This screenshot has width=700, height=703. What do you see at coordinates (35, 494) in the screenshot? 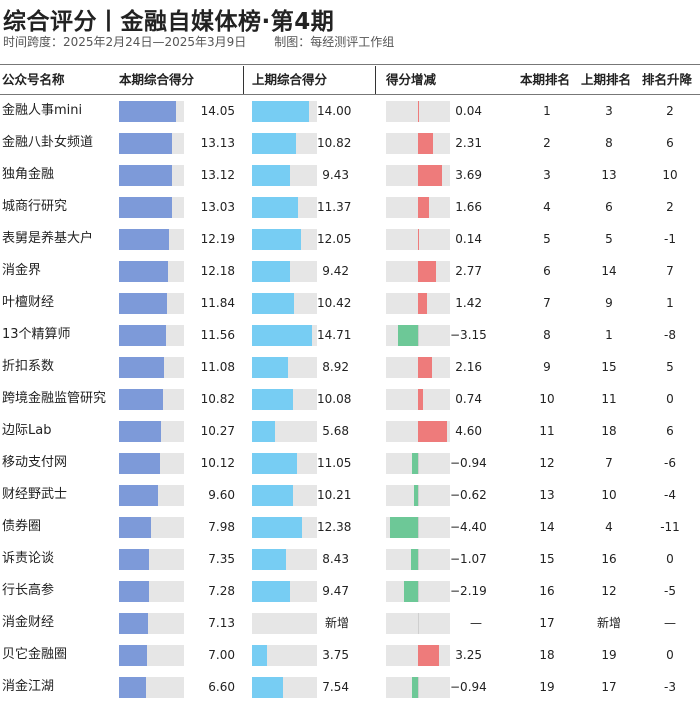
I see `account-name: 财经野武士` at bounding box center [35, 494].